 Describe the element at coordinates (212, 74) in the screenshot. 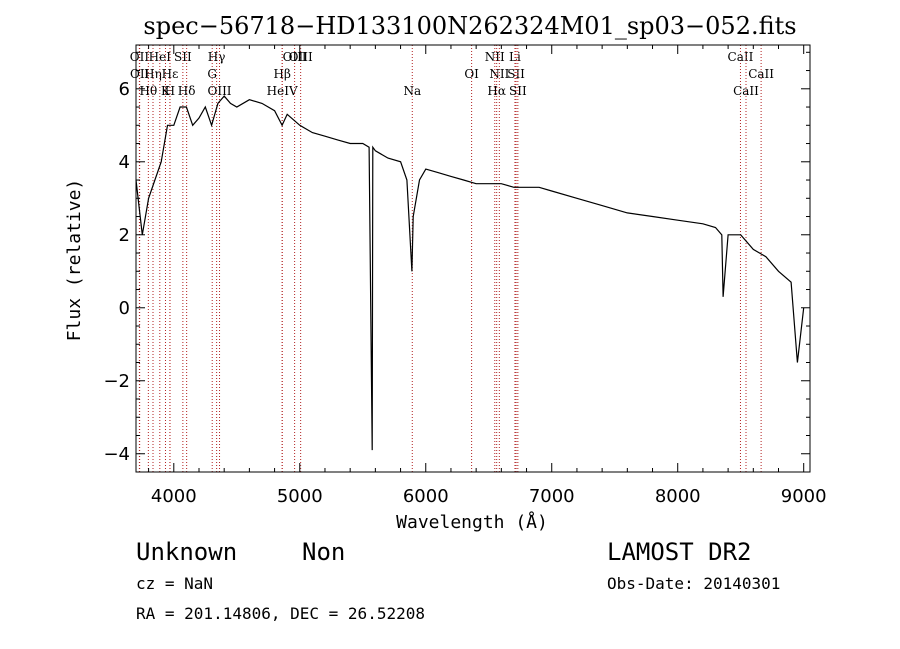

I see `spectral-line-label: G` at that location.